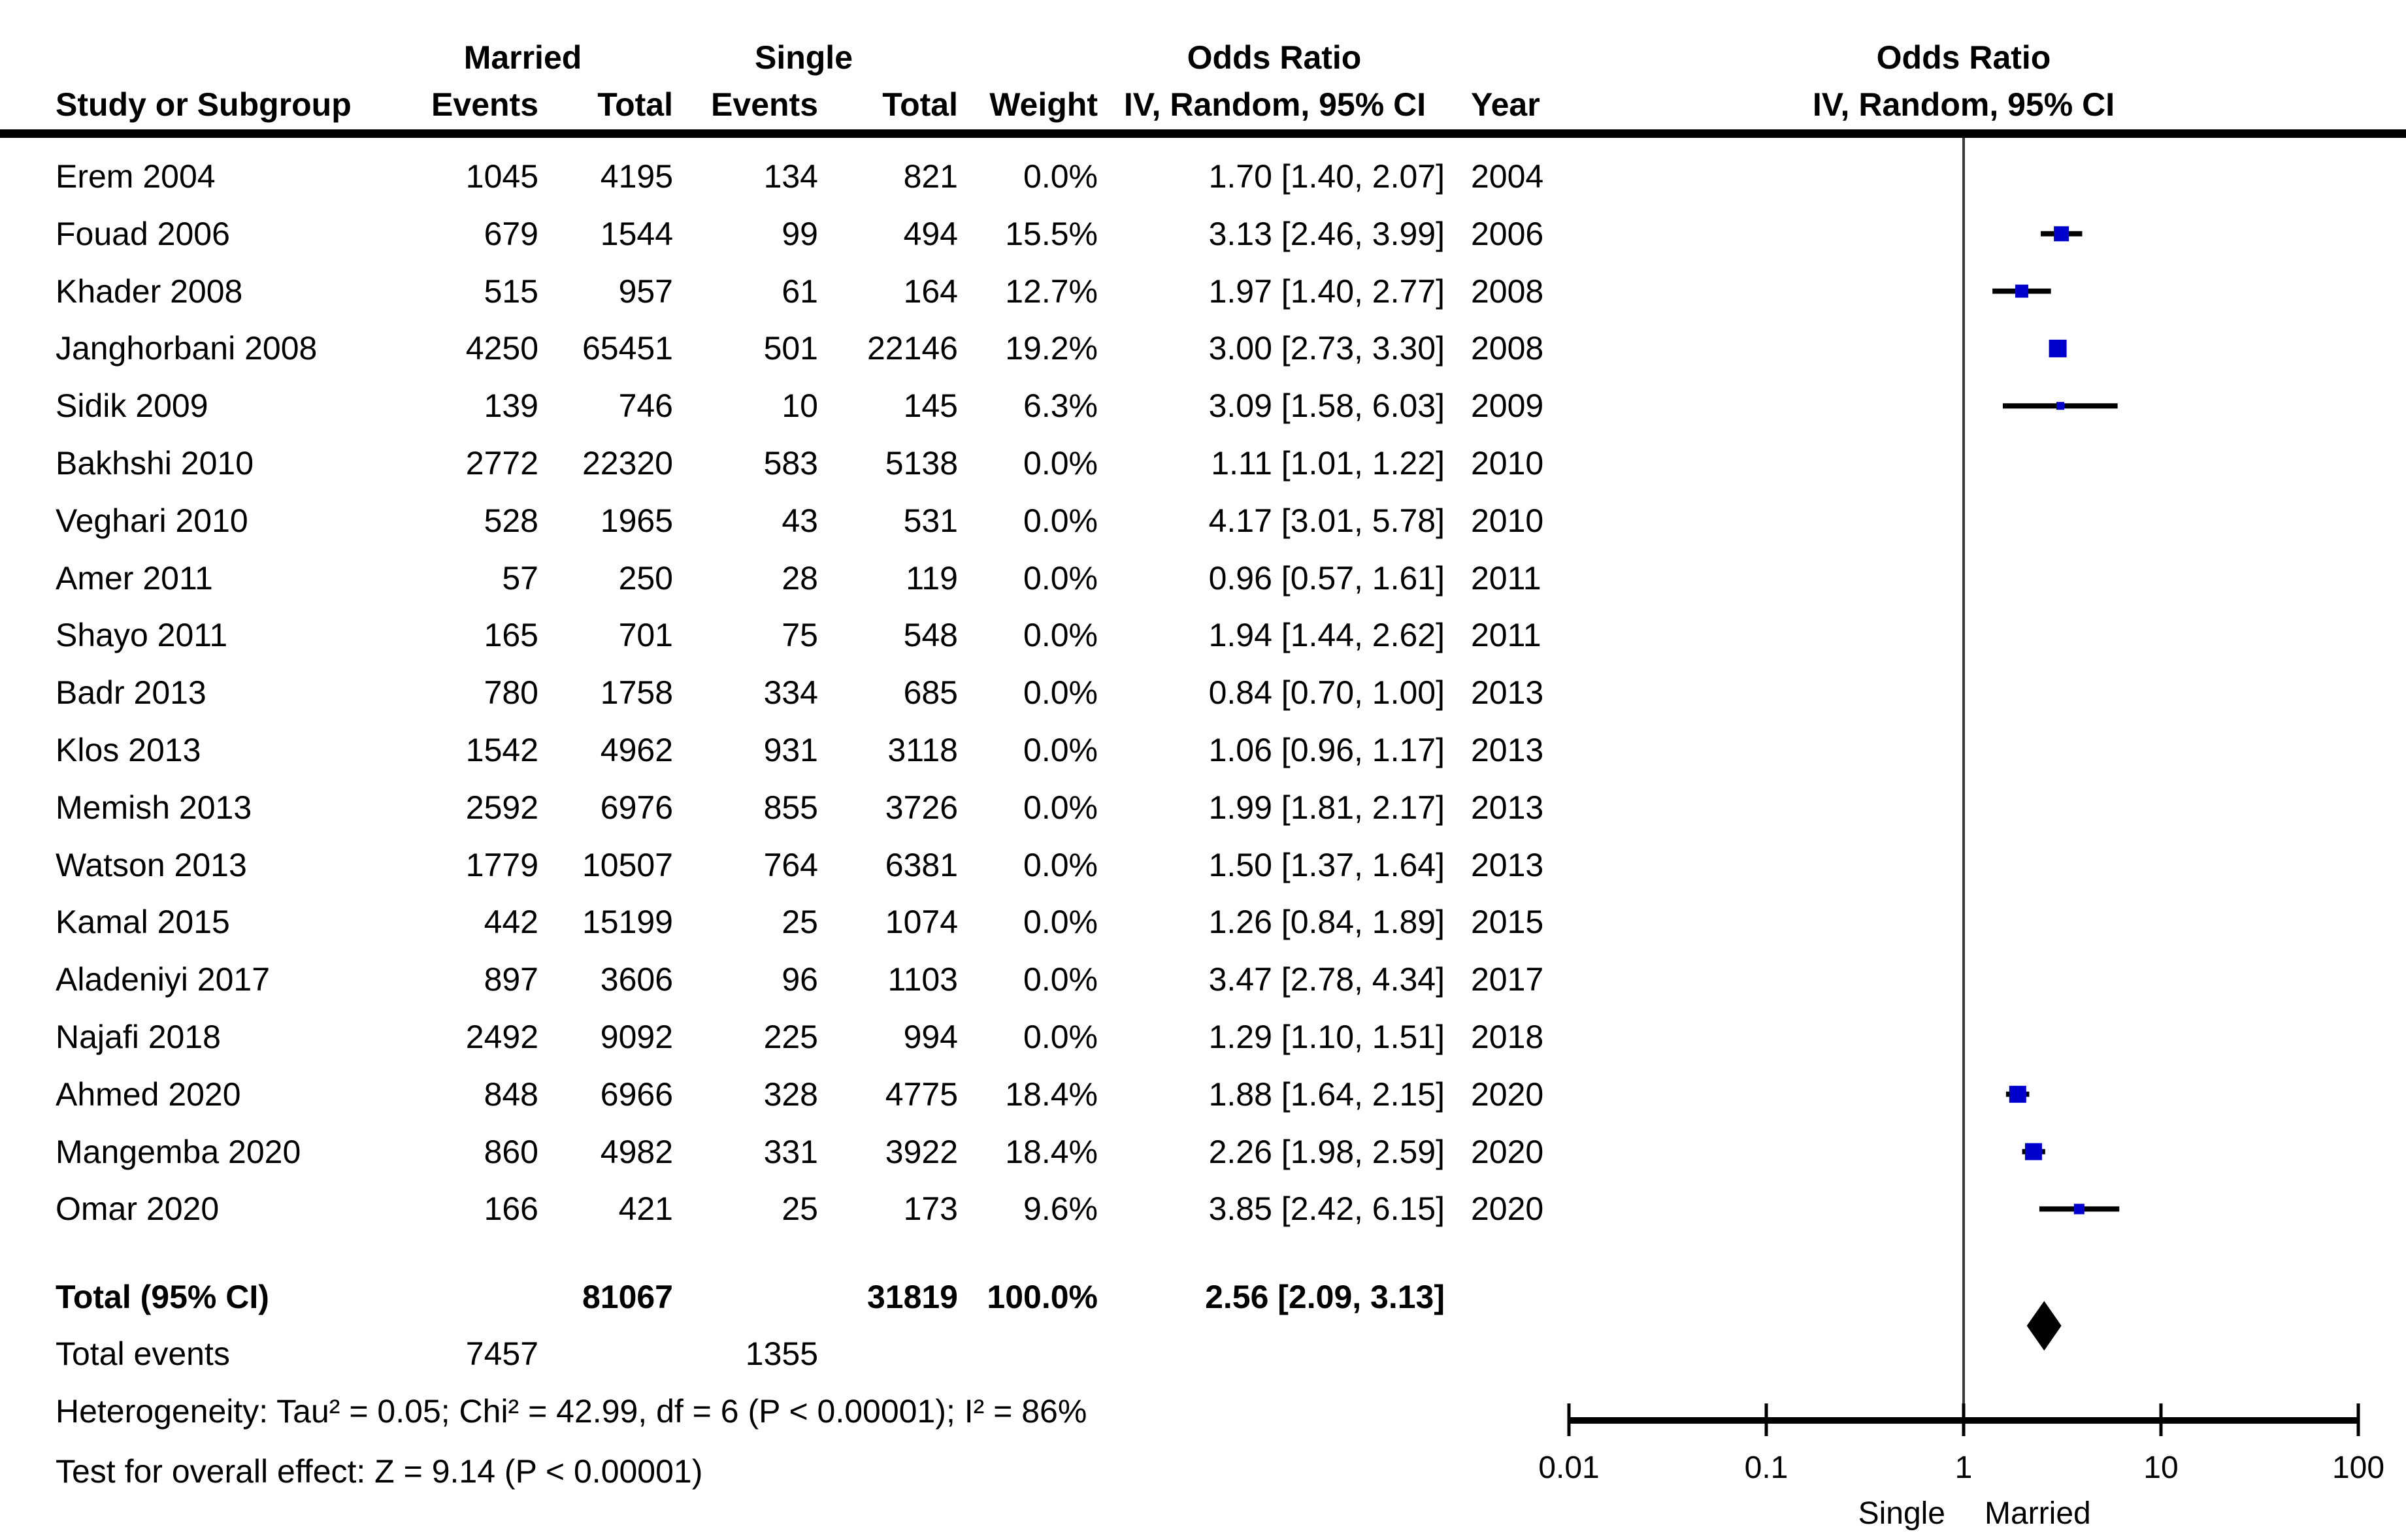  What do you see at coordinates (511, 1094) in the screenshot?
I see `cell-married-events: 848` at bounding box center [511, 1094].